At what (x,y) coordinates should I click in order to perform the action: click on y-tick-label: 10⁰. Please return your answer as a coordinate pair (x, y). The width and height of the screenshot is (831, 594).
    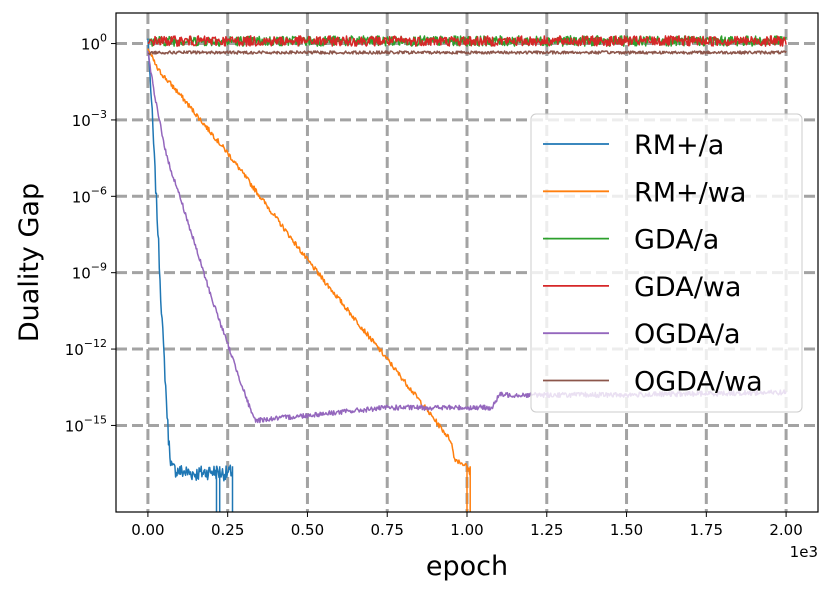
    Looking at the image, I should click on (94, 43).